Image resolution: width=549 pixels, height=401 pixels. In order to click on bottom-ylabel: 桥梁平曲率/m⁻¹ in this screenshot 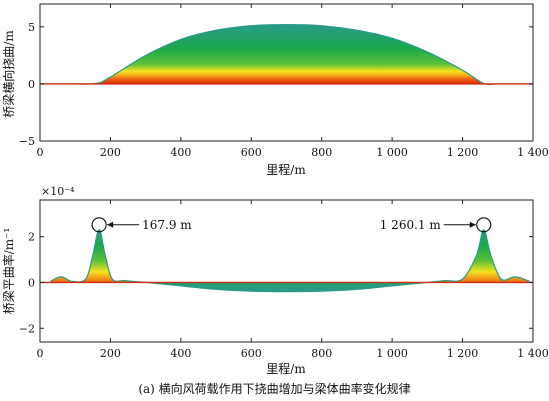, I will do `click(8, 271)`.